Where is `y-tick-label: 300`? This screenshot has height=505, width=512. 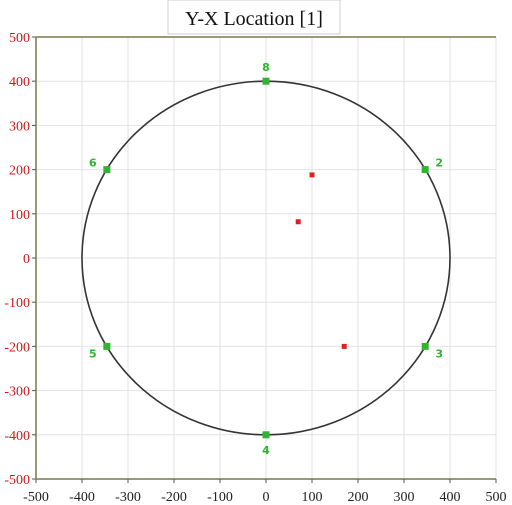
y-tick-label: 300 is located at coordinates (19, 126).